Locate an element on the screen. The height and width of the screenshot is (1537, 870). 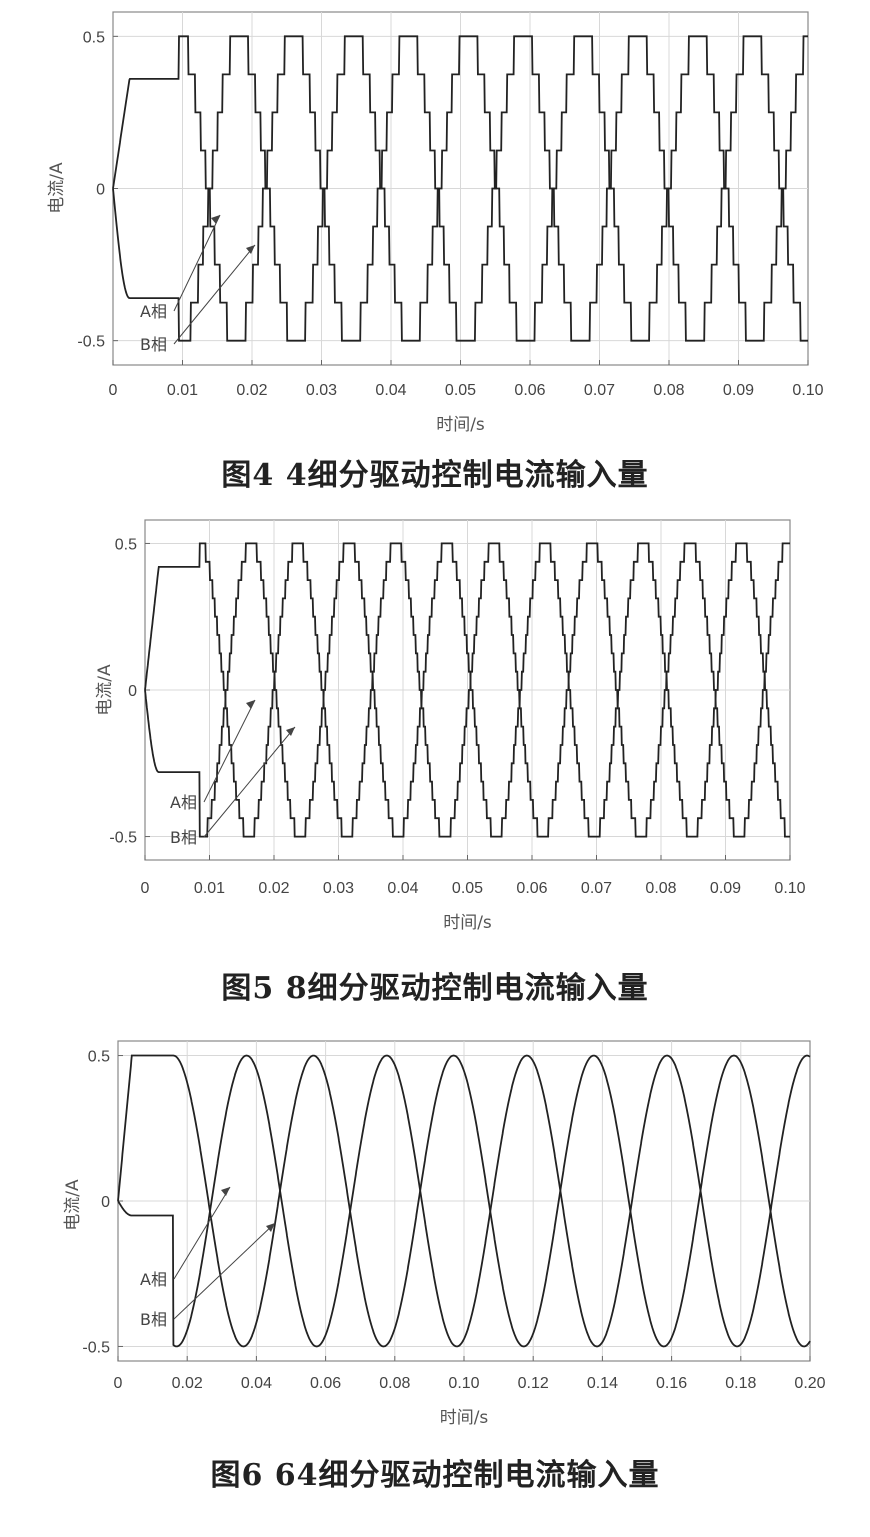
series-line-b-phase is located at coordinates (467, 690).